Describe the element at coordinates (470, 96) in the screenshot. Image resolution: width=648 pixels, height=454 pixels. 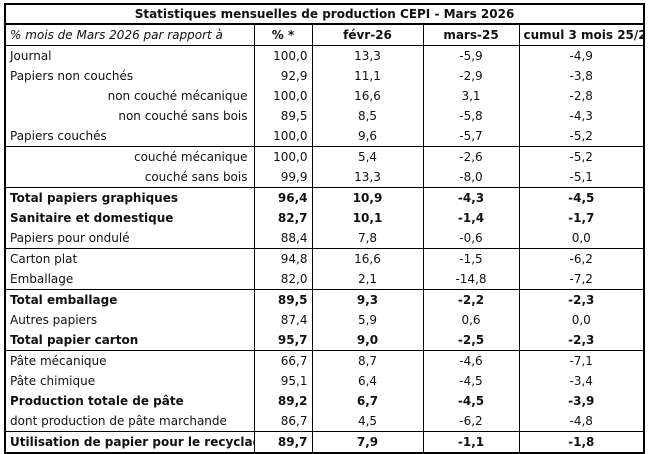
I see `row-mar: 3,1` at that location.